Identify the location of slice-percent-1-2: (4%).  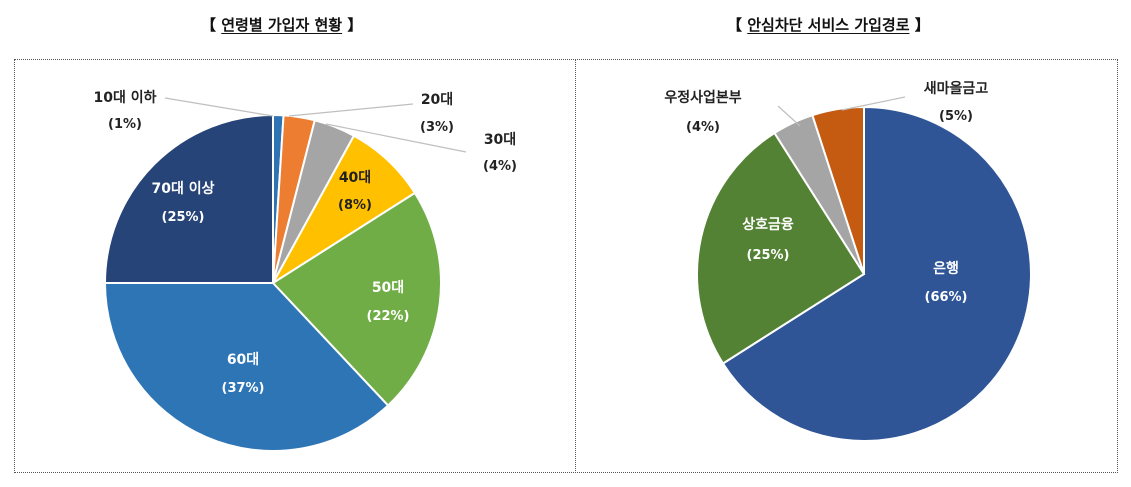
(703, 127).